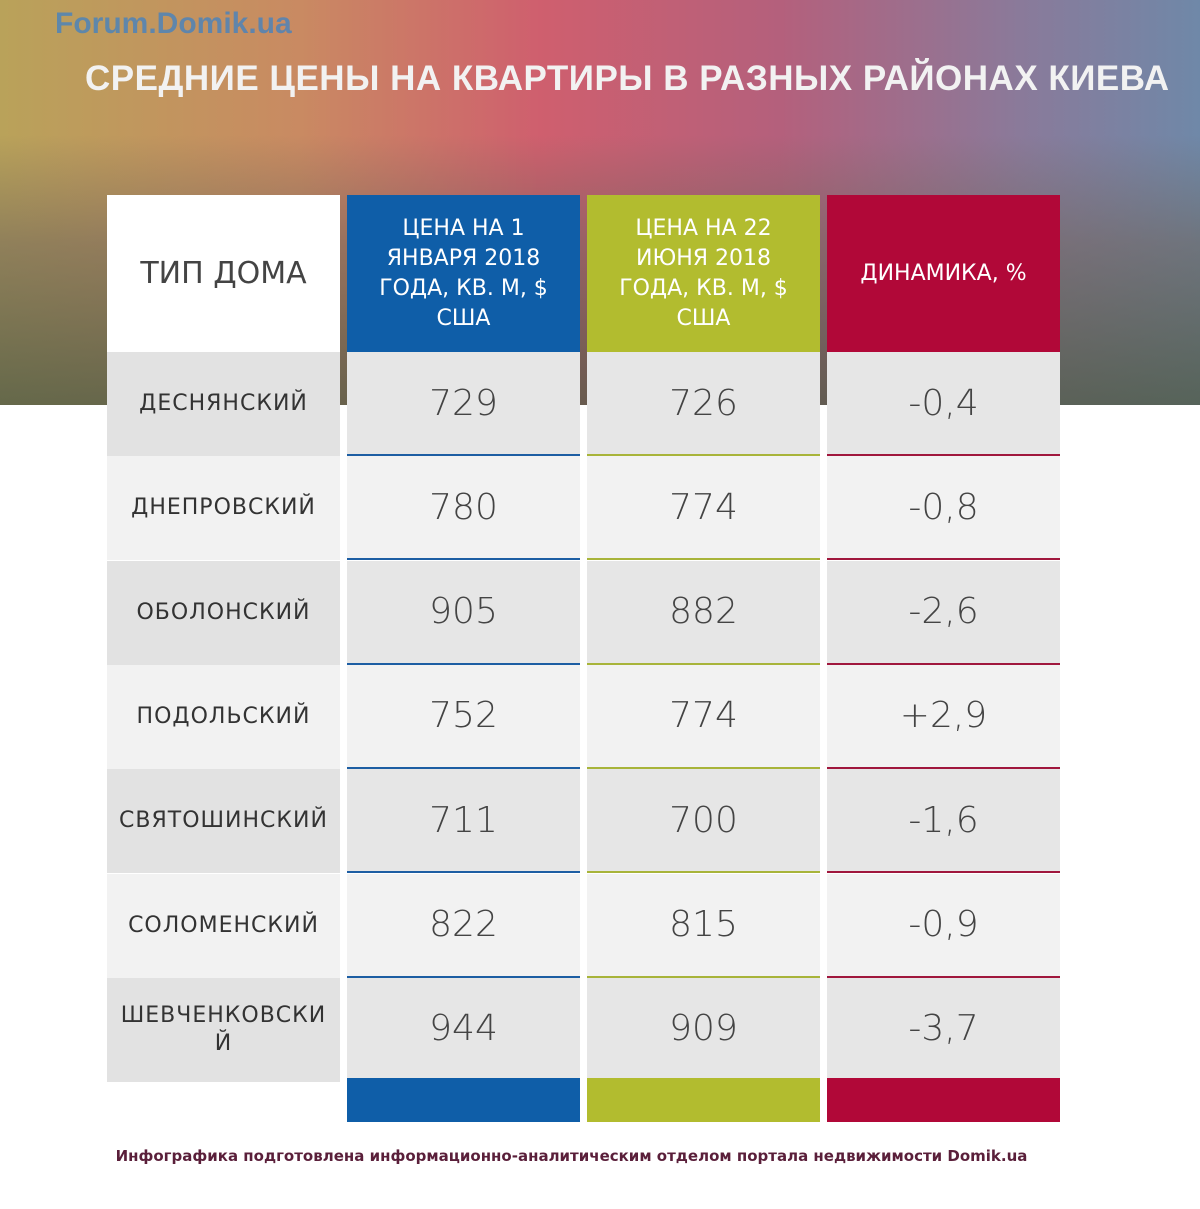 Image resolution: width=1200 pixels, height=1209 pixels. What do you see at coordinates (223, 508) in the screenshot?
I see `table-cell-name: ДНЕПРОВСКИЙ` at bounding box center [223, 508].